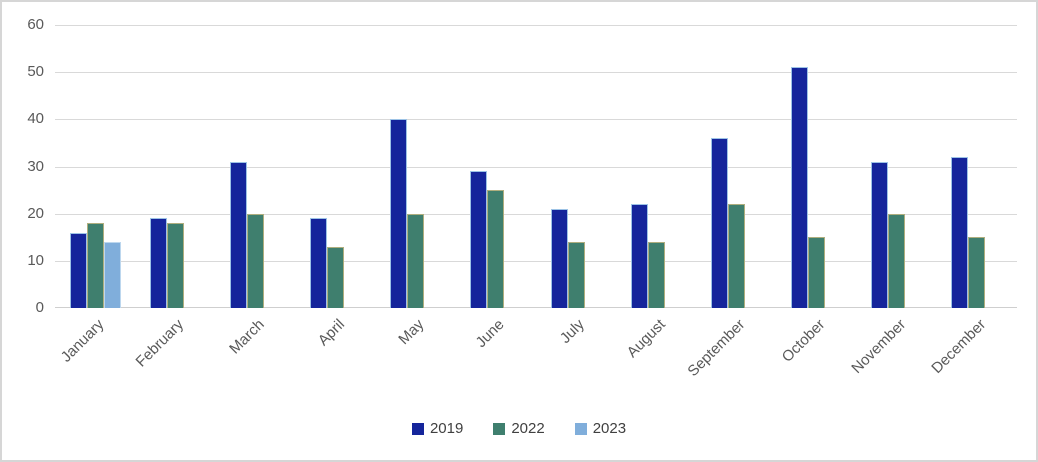 The width and height of the screenshot is (1038, 462). I want to click on y-axis: 0 10 20 30 40 50 60, so click(27, 166).